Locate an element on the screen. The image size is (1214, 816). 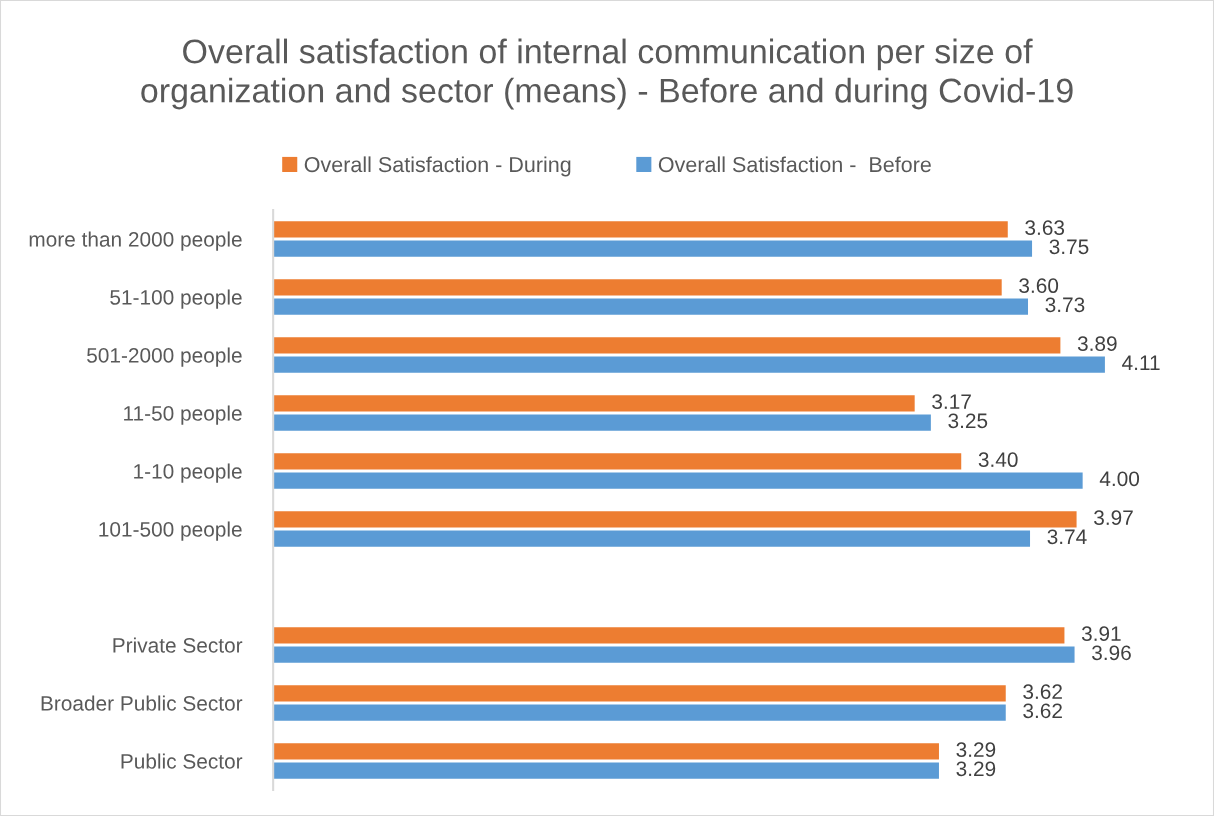
data-label: 3.75 is located at coordinates (1069, 247).